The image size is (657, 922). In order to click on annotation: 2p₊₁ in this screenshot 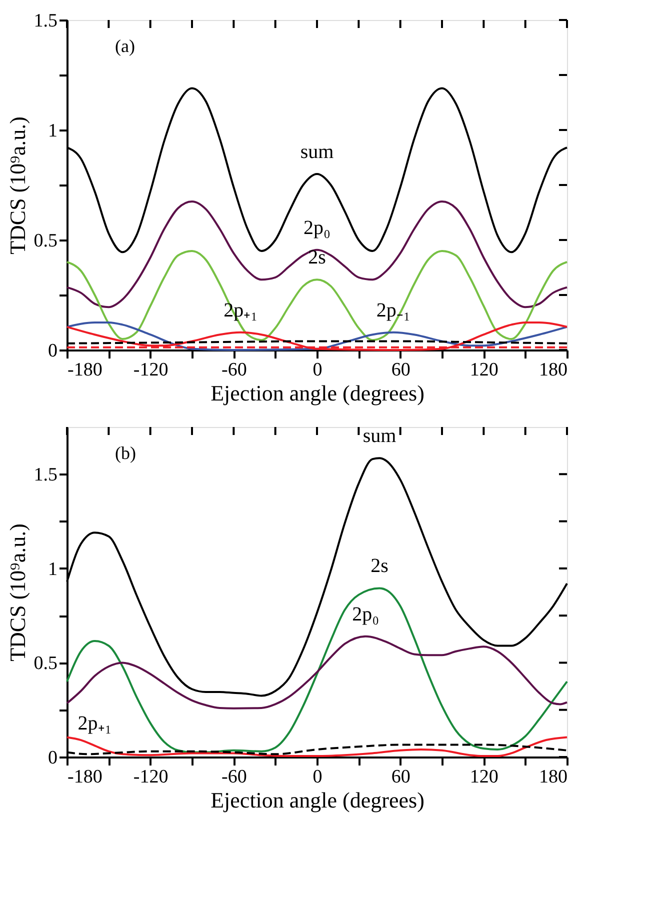, I will do `click(95, 723)`.